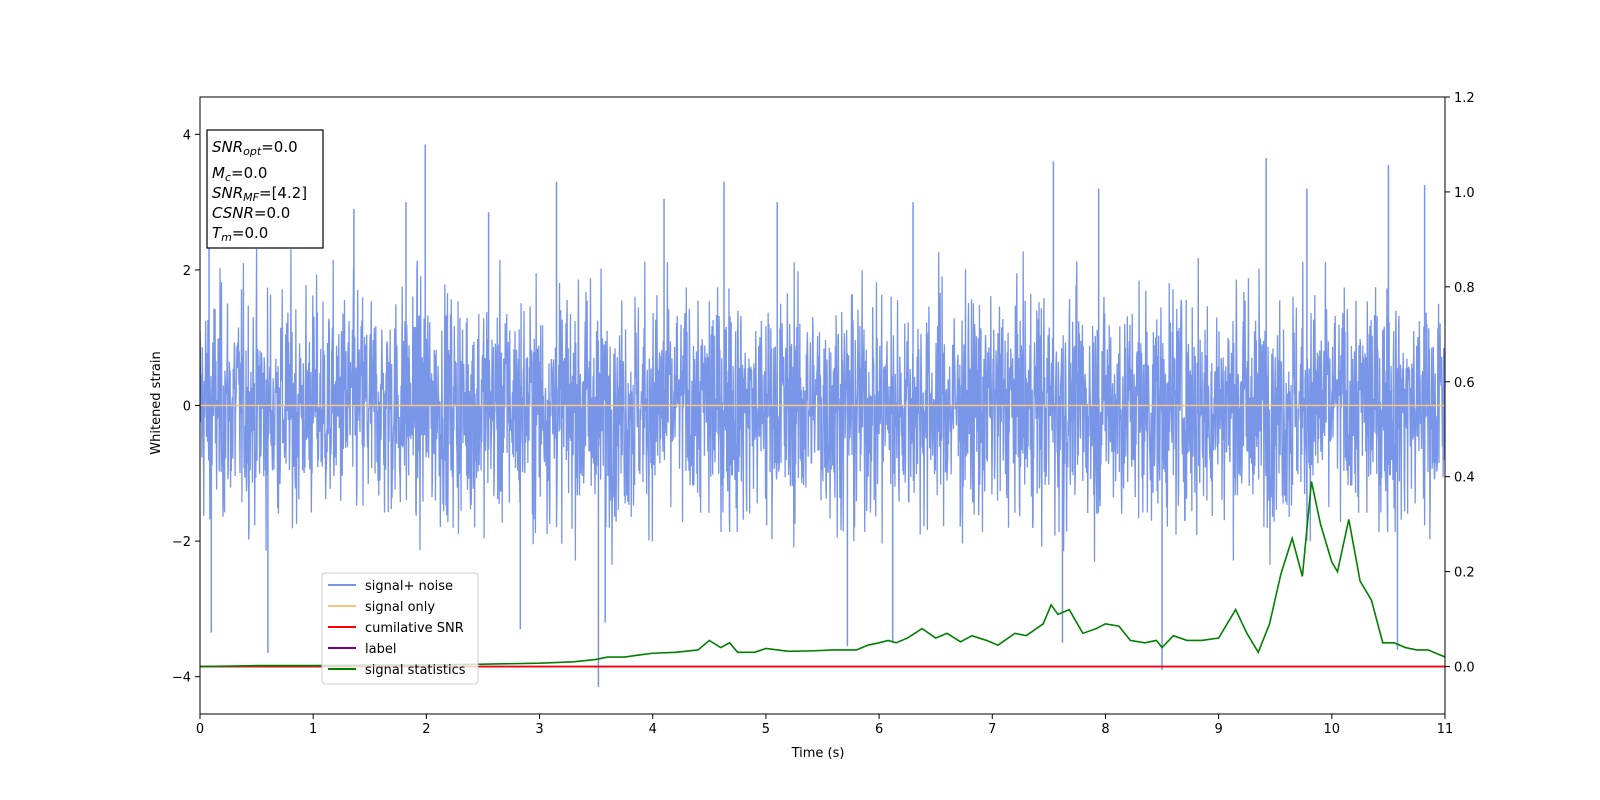  I want to click on y-axis-right: 0.0 0.2 0.4 0.6 0.8 1.0 1.2, so click(1460, 383).